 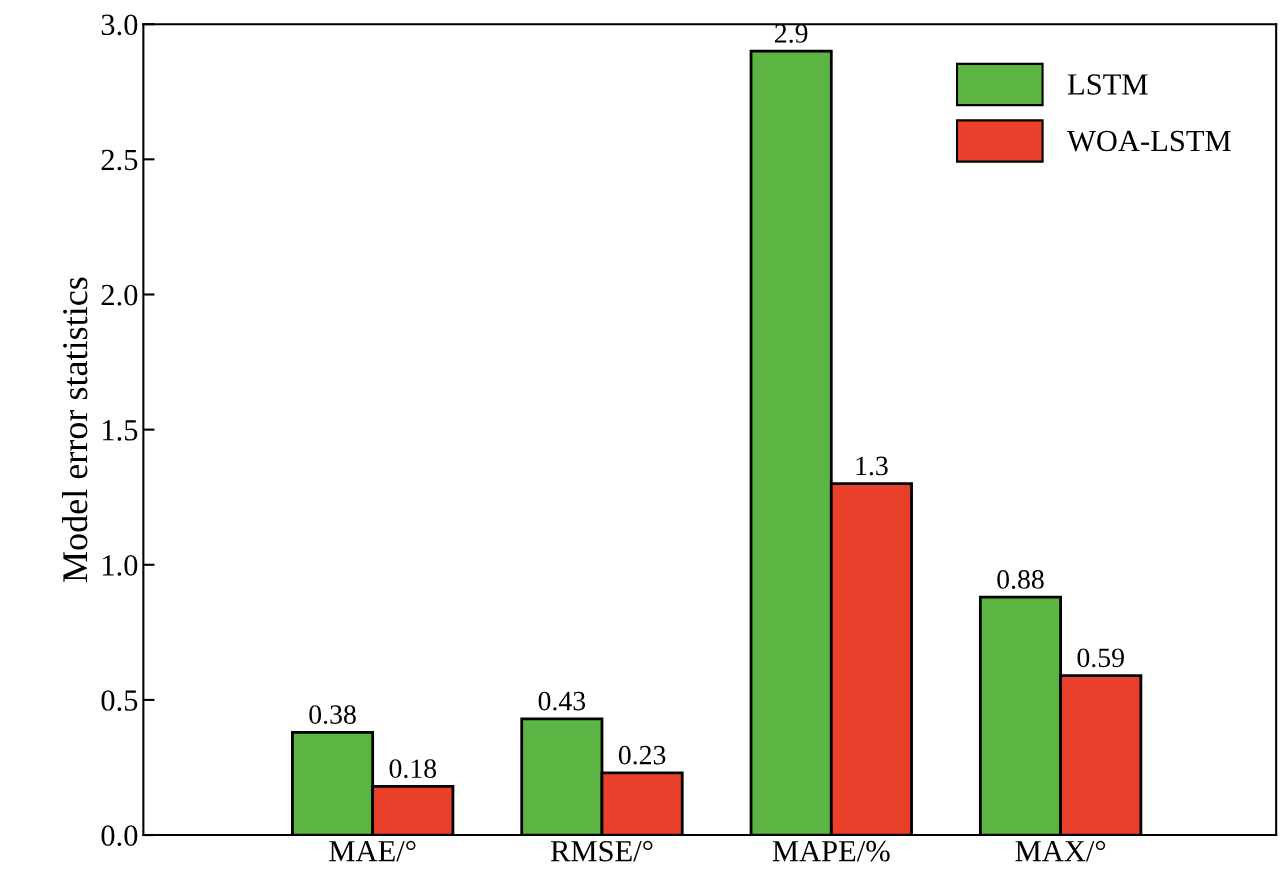 What do you see at coordinates (332, 715) in the screenshot?
I see `data-label: 0.38` at bounding box center [332, 715].